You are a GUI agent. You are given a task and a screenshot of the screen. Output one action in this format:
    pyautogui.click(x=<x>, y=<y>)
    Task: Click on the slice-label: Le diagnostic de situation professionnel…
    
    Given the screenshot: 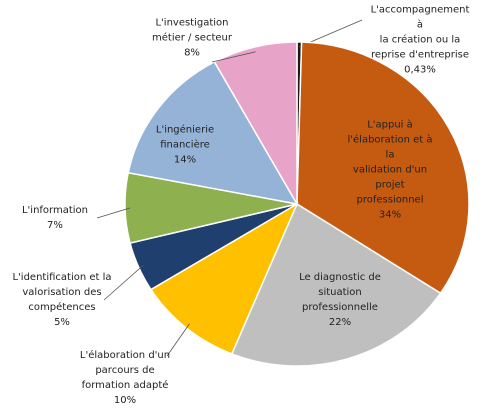 What is the action you would take?
    pyautogui.click(x=340, y=300)
    